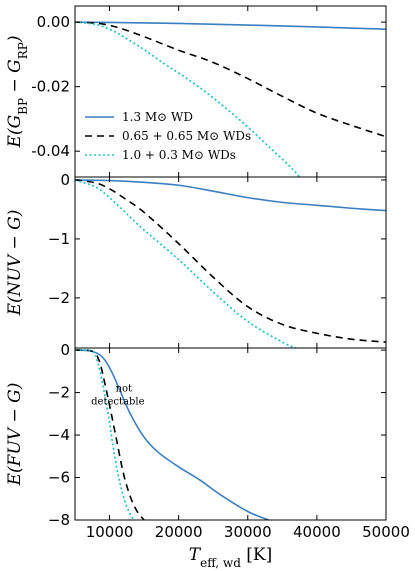 The image size is (415, 571). What do you see at coordinates (17, 92) in the screenshot?
I see `y-axis-label: E(GBP − GRP)` at bounding box center [17, 92].